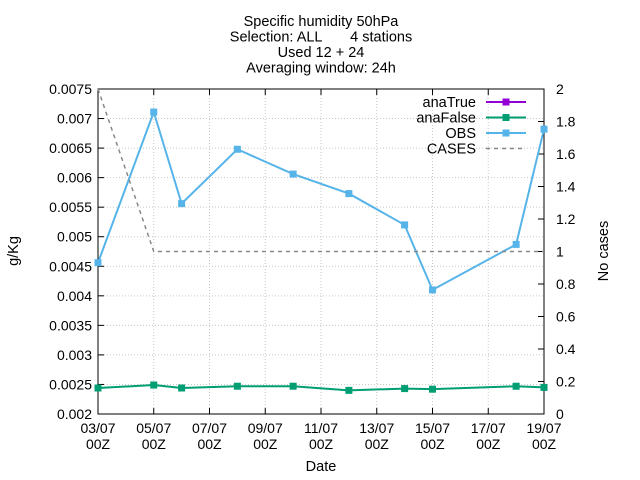  I want to click on chart-title-line: Specific humidity 50hPa, so click(322, 22).